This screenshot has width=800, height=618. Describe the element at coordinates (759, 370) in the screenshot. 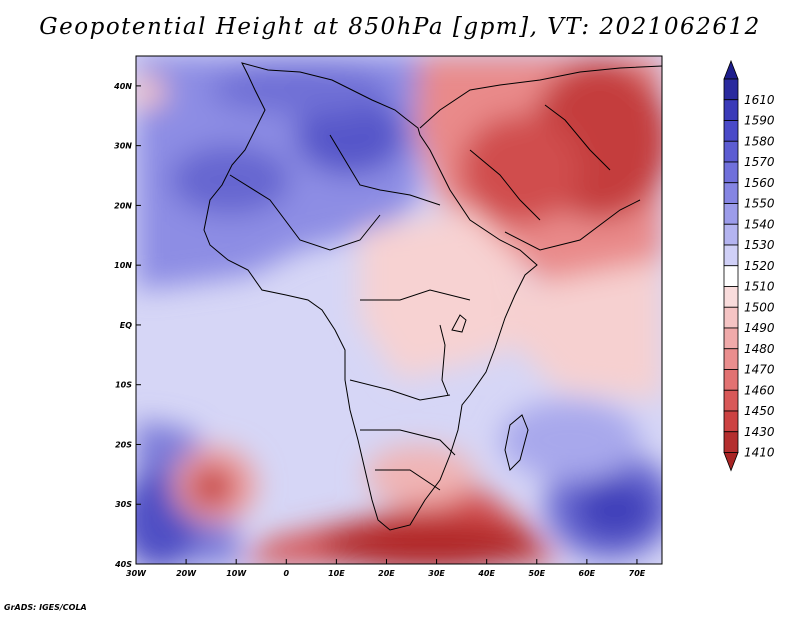

I see `colorbar-label: 1470` at that location.